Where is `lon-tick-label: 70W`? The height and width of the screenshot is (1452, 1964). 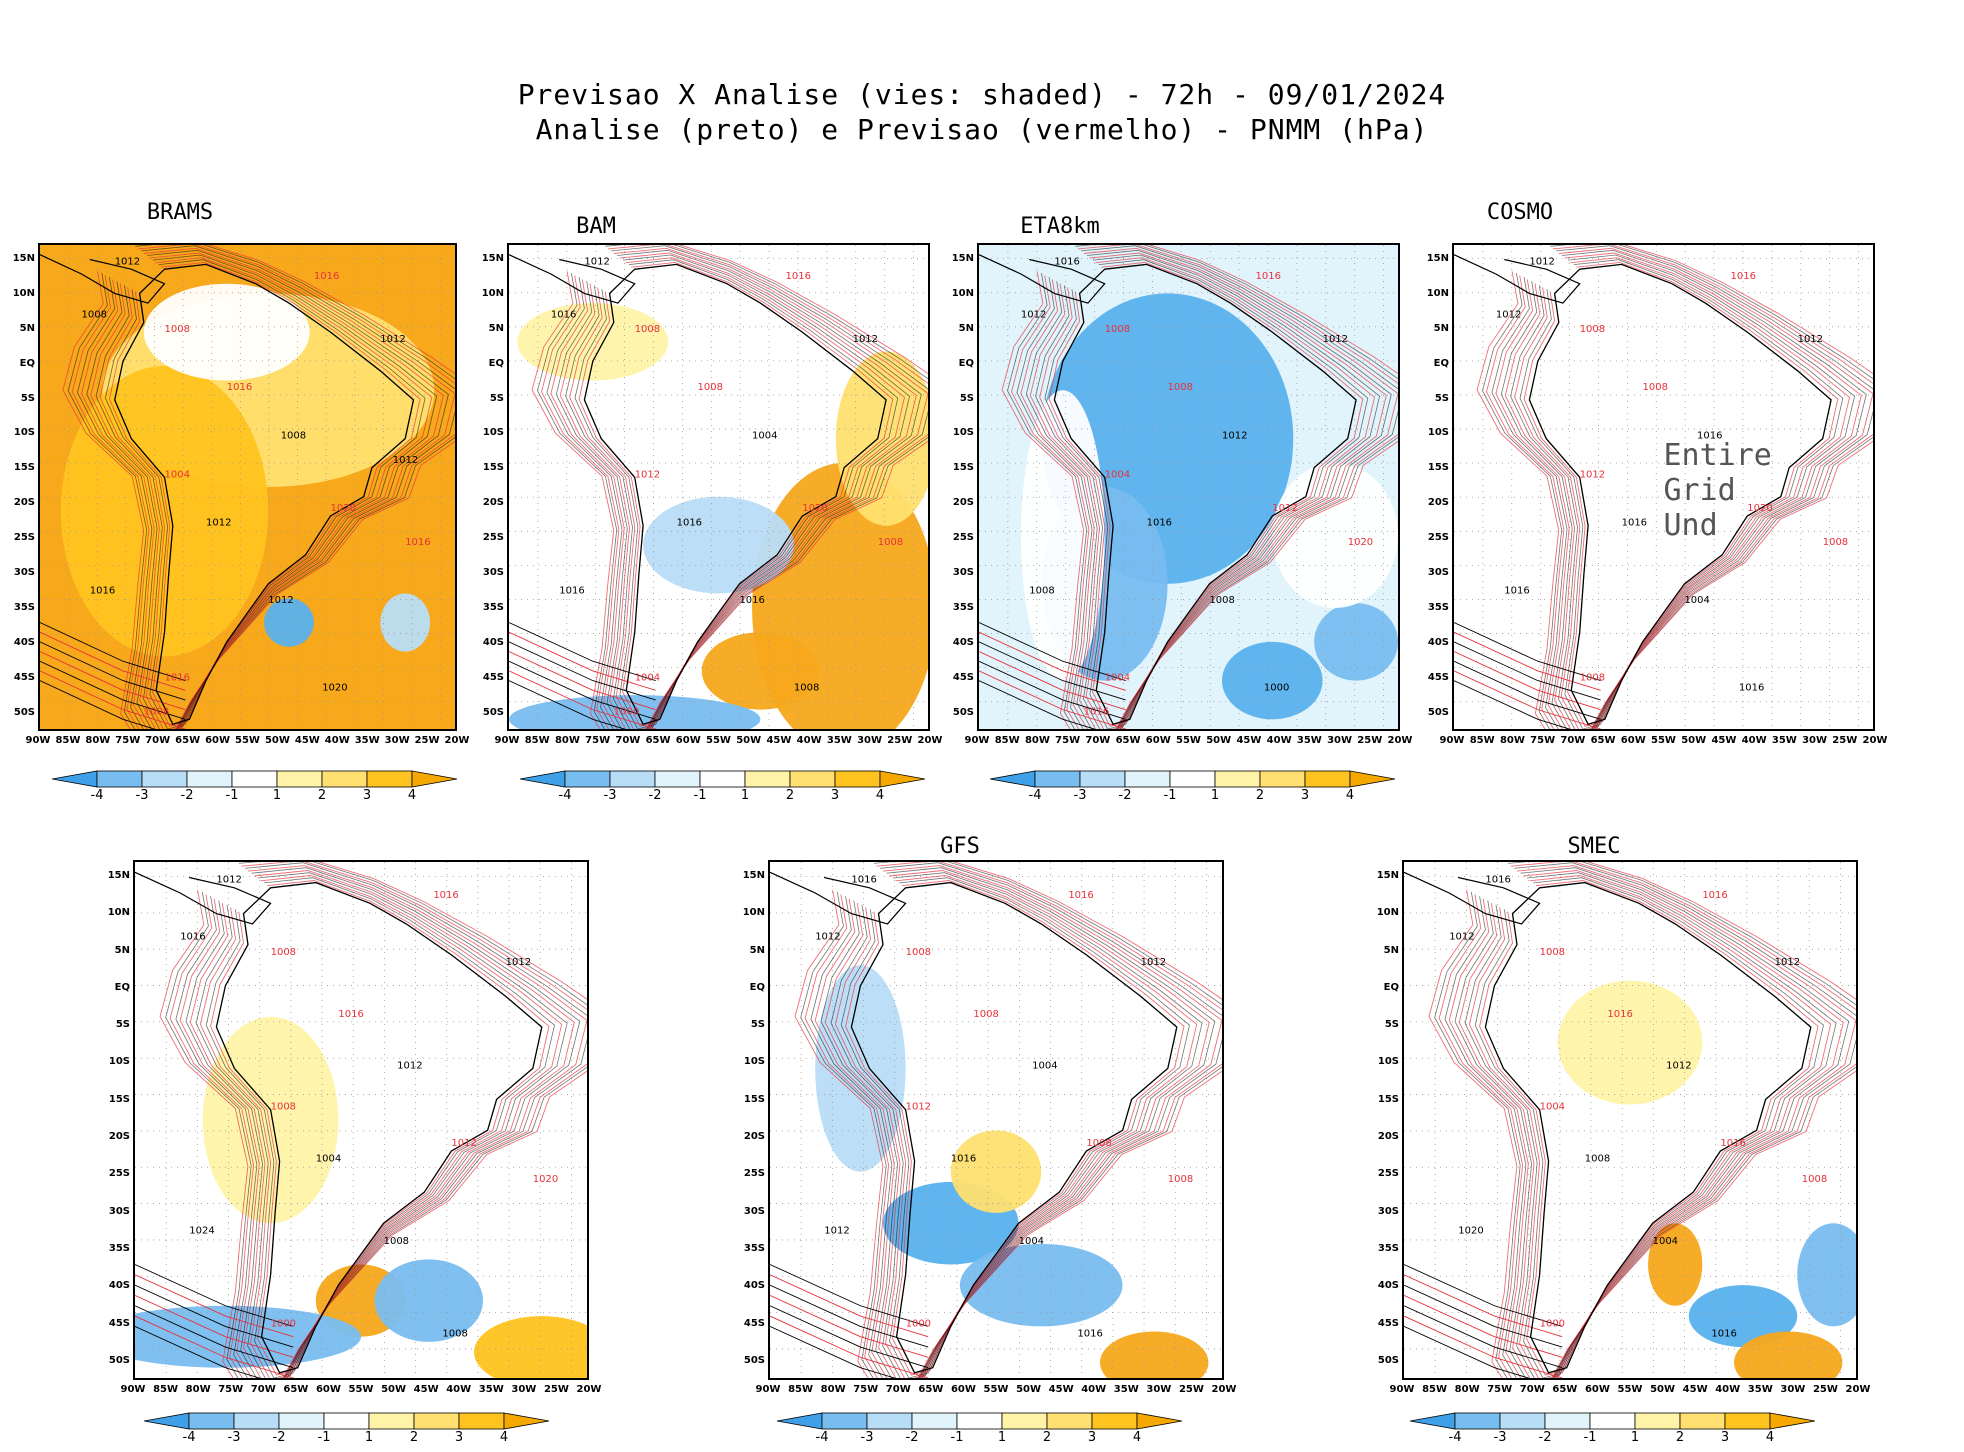
lon-tick-label: 70W is located at coordinates (1532, 1389).